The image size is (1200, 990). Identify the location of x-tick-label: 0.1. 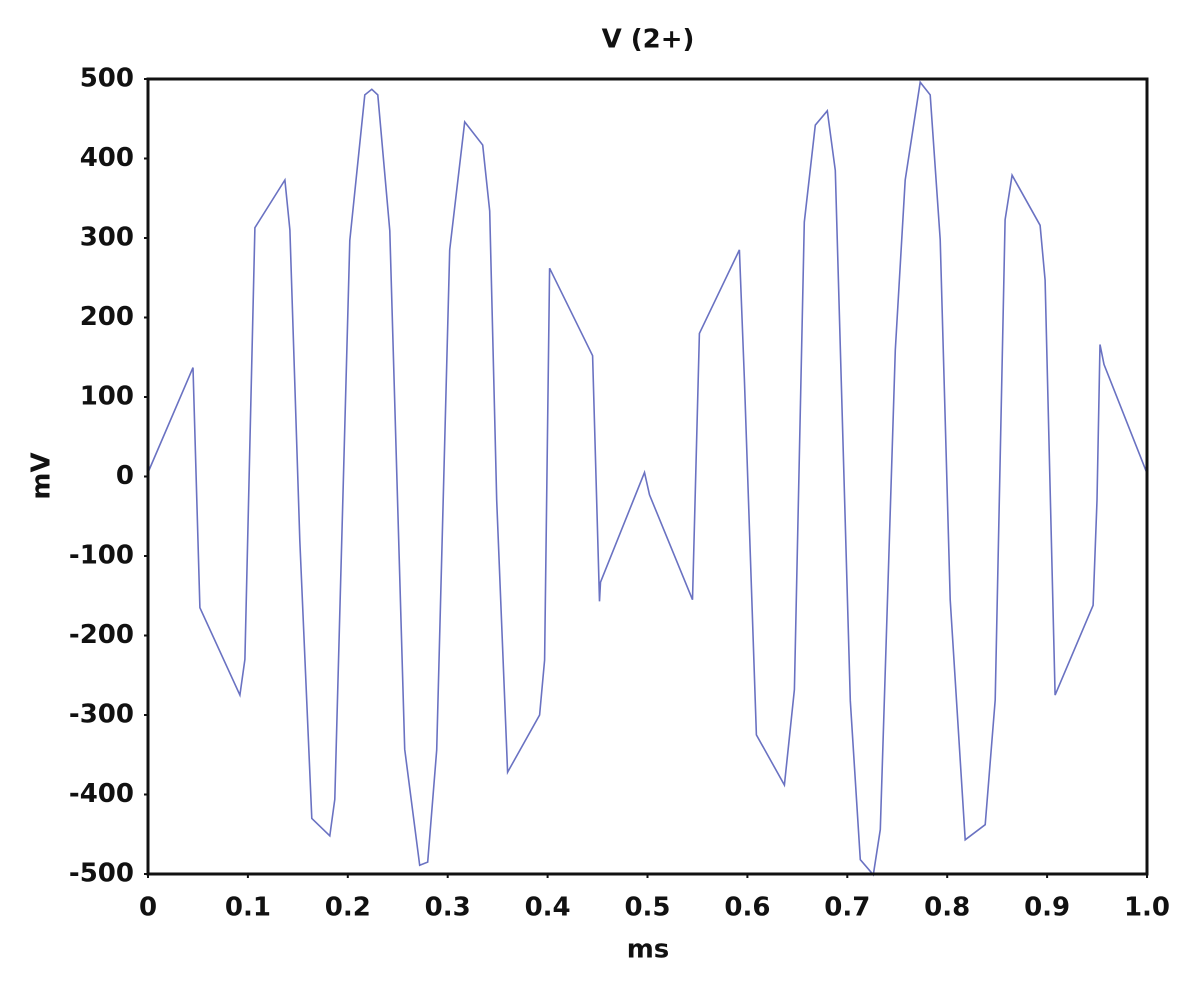
(248, 908).